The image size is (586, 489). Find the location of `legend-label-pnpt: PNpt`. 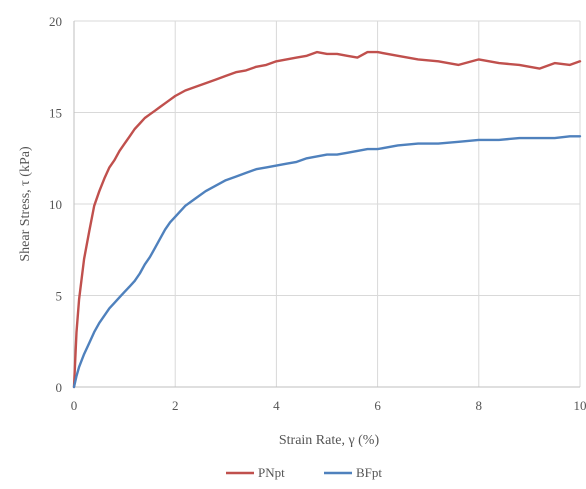

legend-label-pnpt: PNpt is located at coordinates (271, 472).